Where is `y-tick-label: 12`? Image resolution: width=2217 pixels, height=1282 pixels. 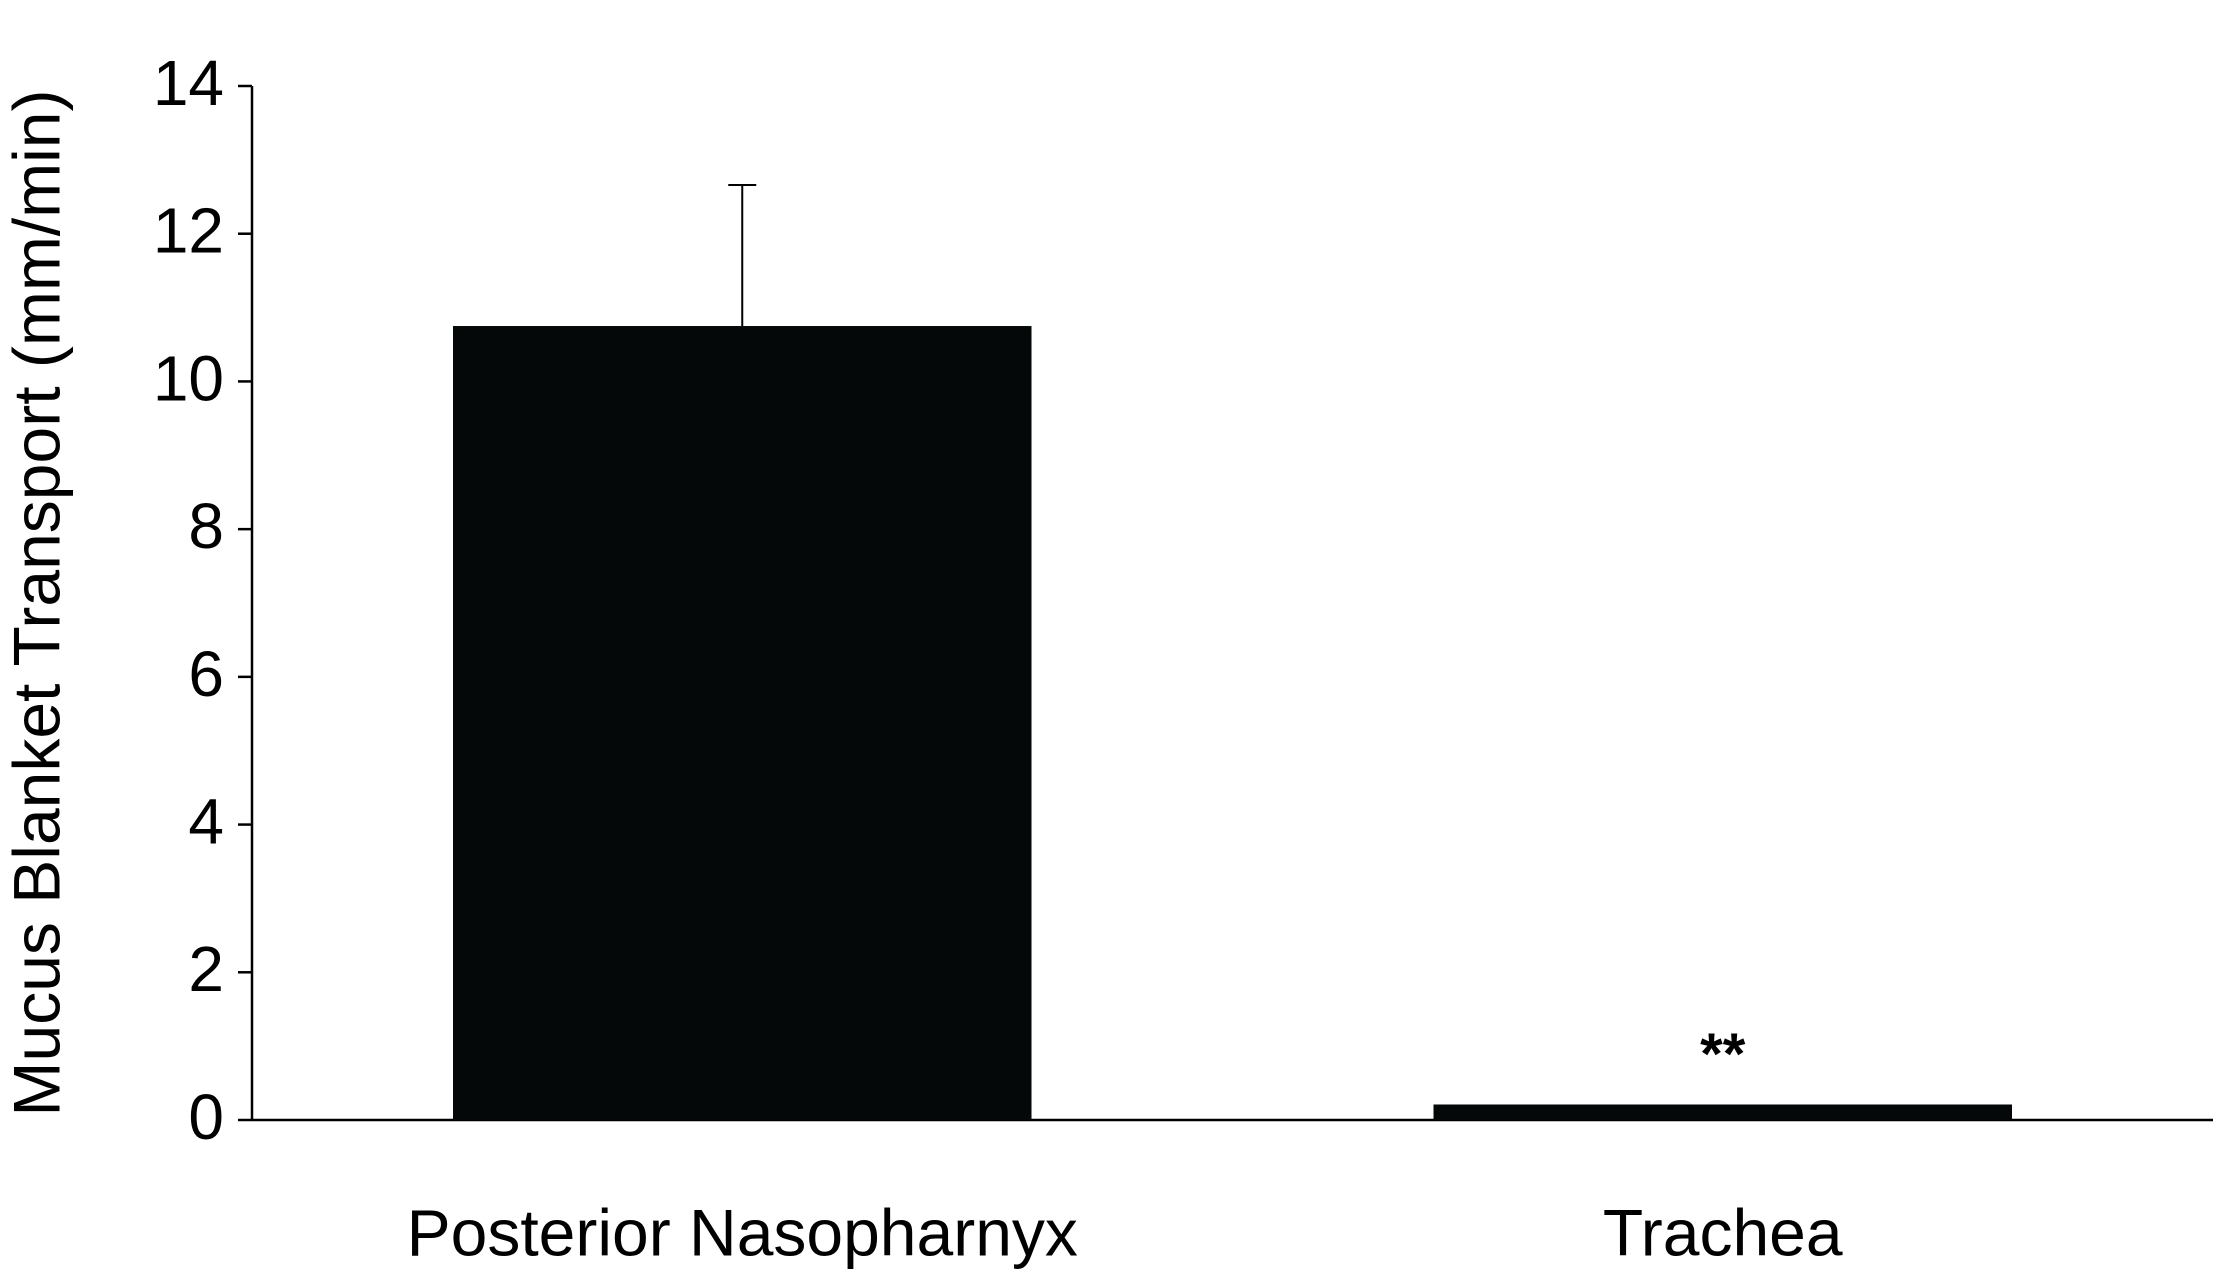 y-tick-label: 12 is located at coordinates (188, 231).